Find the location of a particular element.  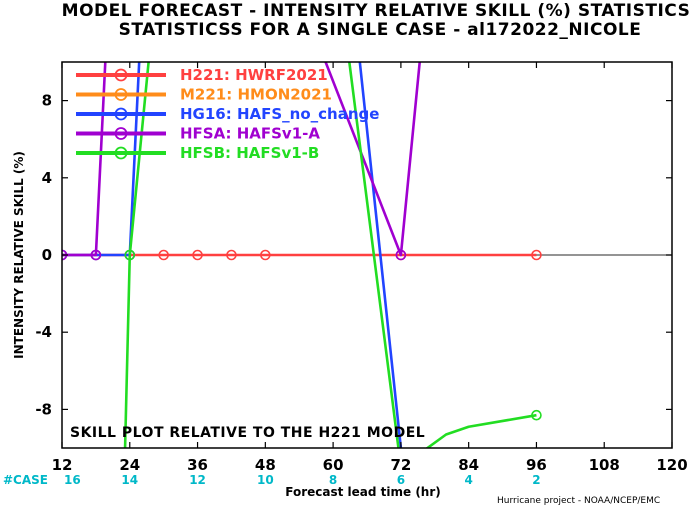

case-count-value: 6 is located at coordinates (401, 480).